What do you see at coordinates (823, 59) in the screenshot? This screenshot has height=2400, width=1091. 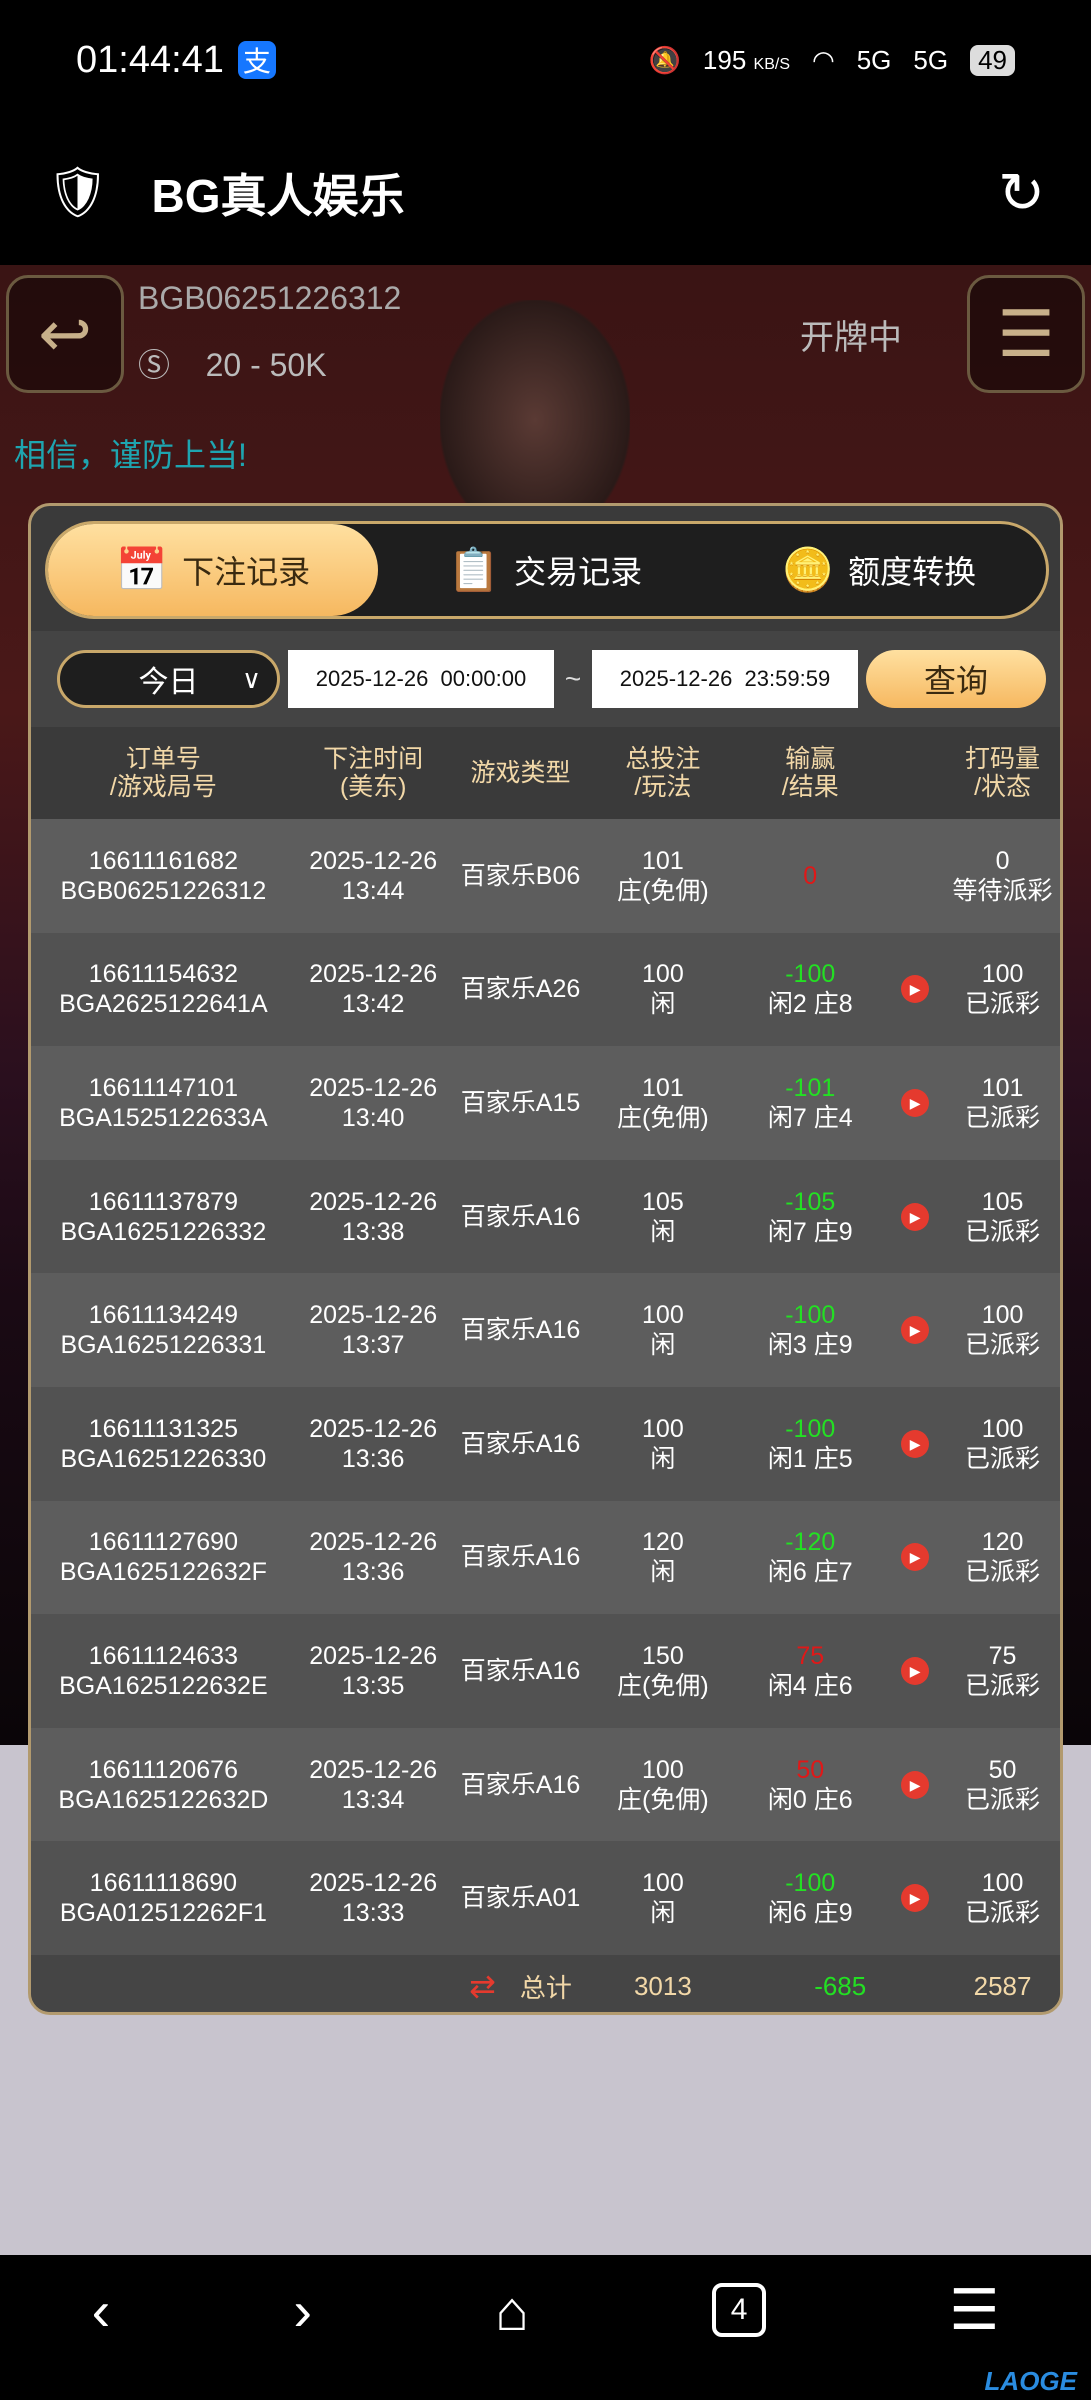 I see `wifi-icon: ◠` at bounding box center [823, 59].